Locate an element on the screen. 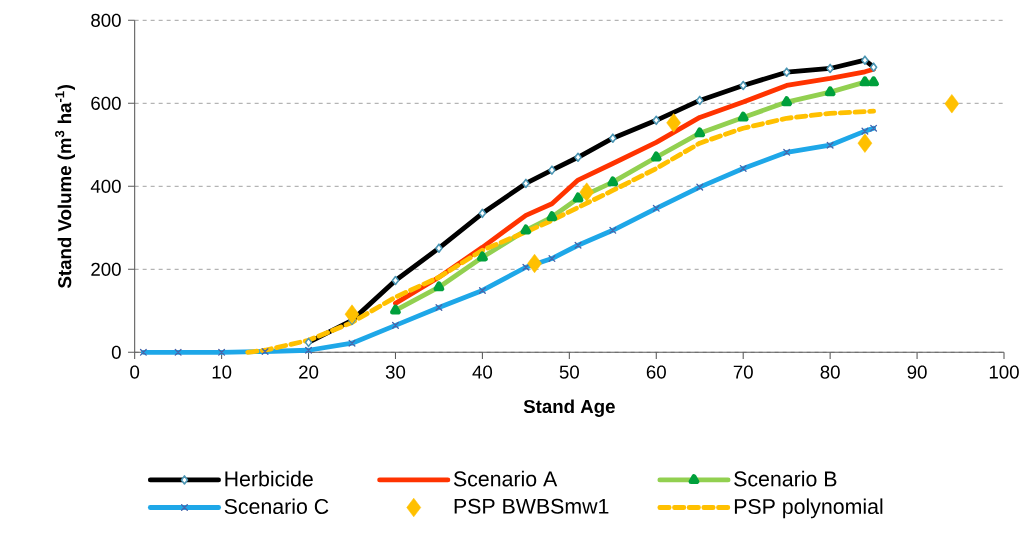 The image size is (1031, 555). x-tick-label: 50 is located at coordinates (569, 372).